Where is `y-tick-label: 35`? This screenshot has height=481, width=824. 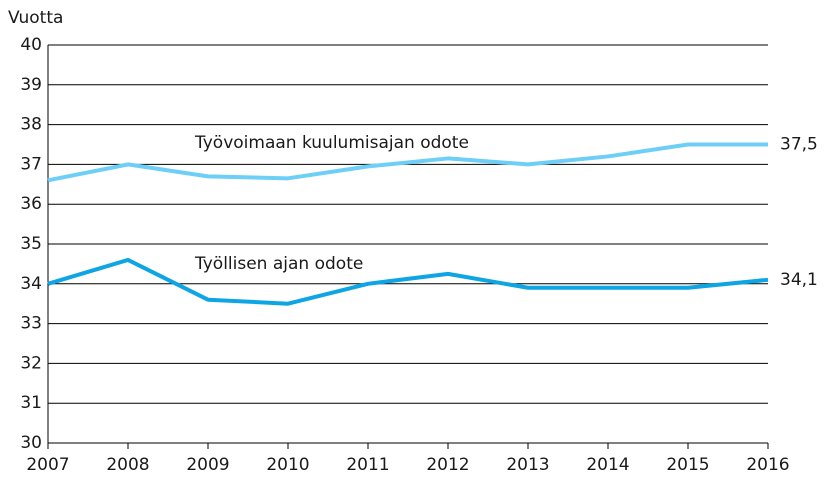
y-tick-label: 35 is located at coordinates (31, 244).